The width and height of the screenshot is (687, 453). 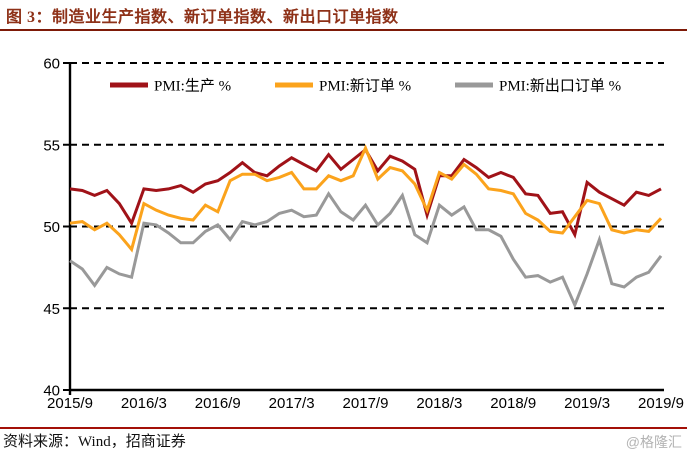 What do you see at coordinates (94, 442) in the screenshot?
I see `source-note: 资料来源：Wind，招商证券` at bounding box center [94, 442].